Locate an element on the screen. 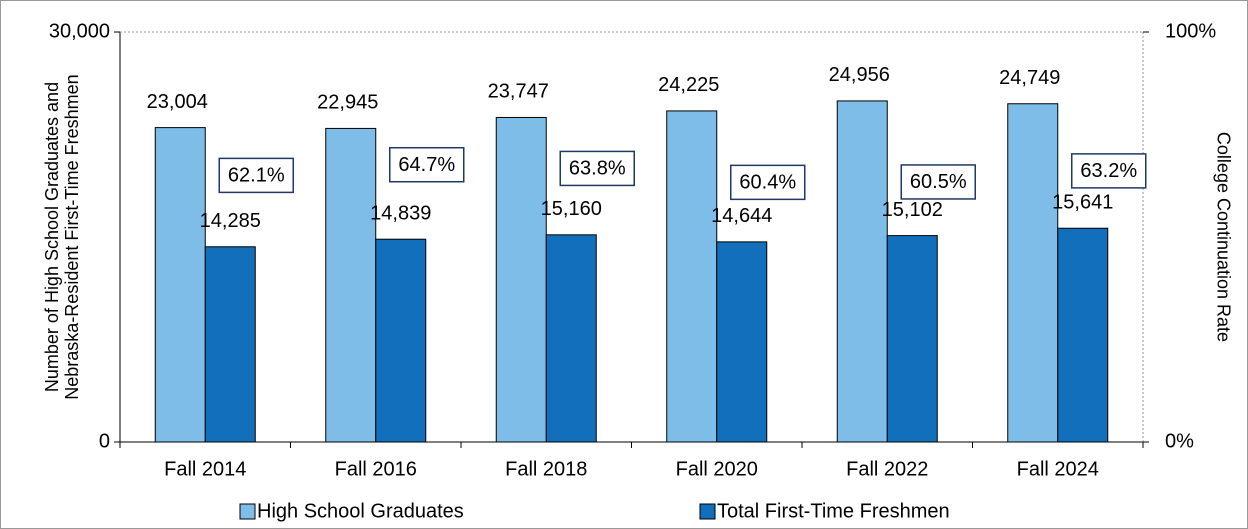 The height and width of the screenshot is (529, 1248). value-label: 22,945 is located at coordinates (347, 103).